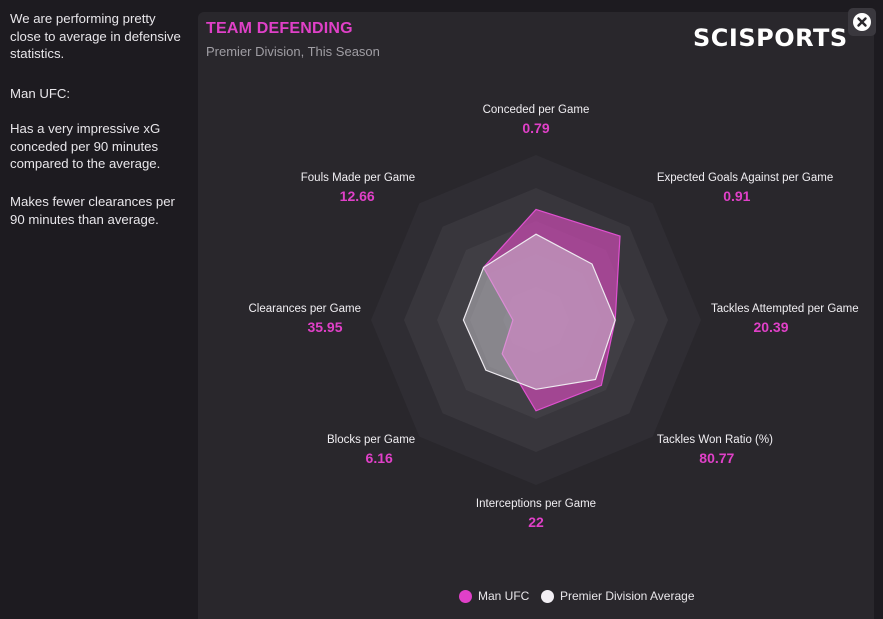 This screenshot has width=883, height=619. I want to click on axis-label: Interceptions per Game, so click(536, 504).